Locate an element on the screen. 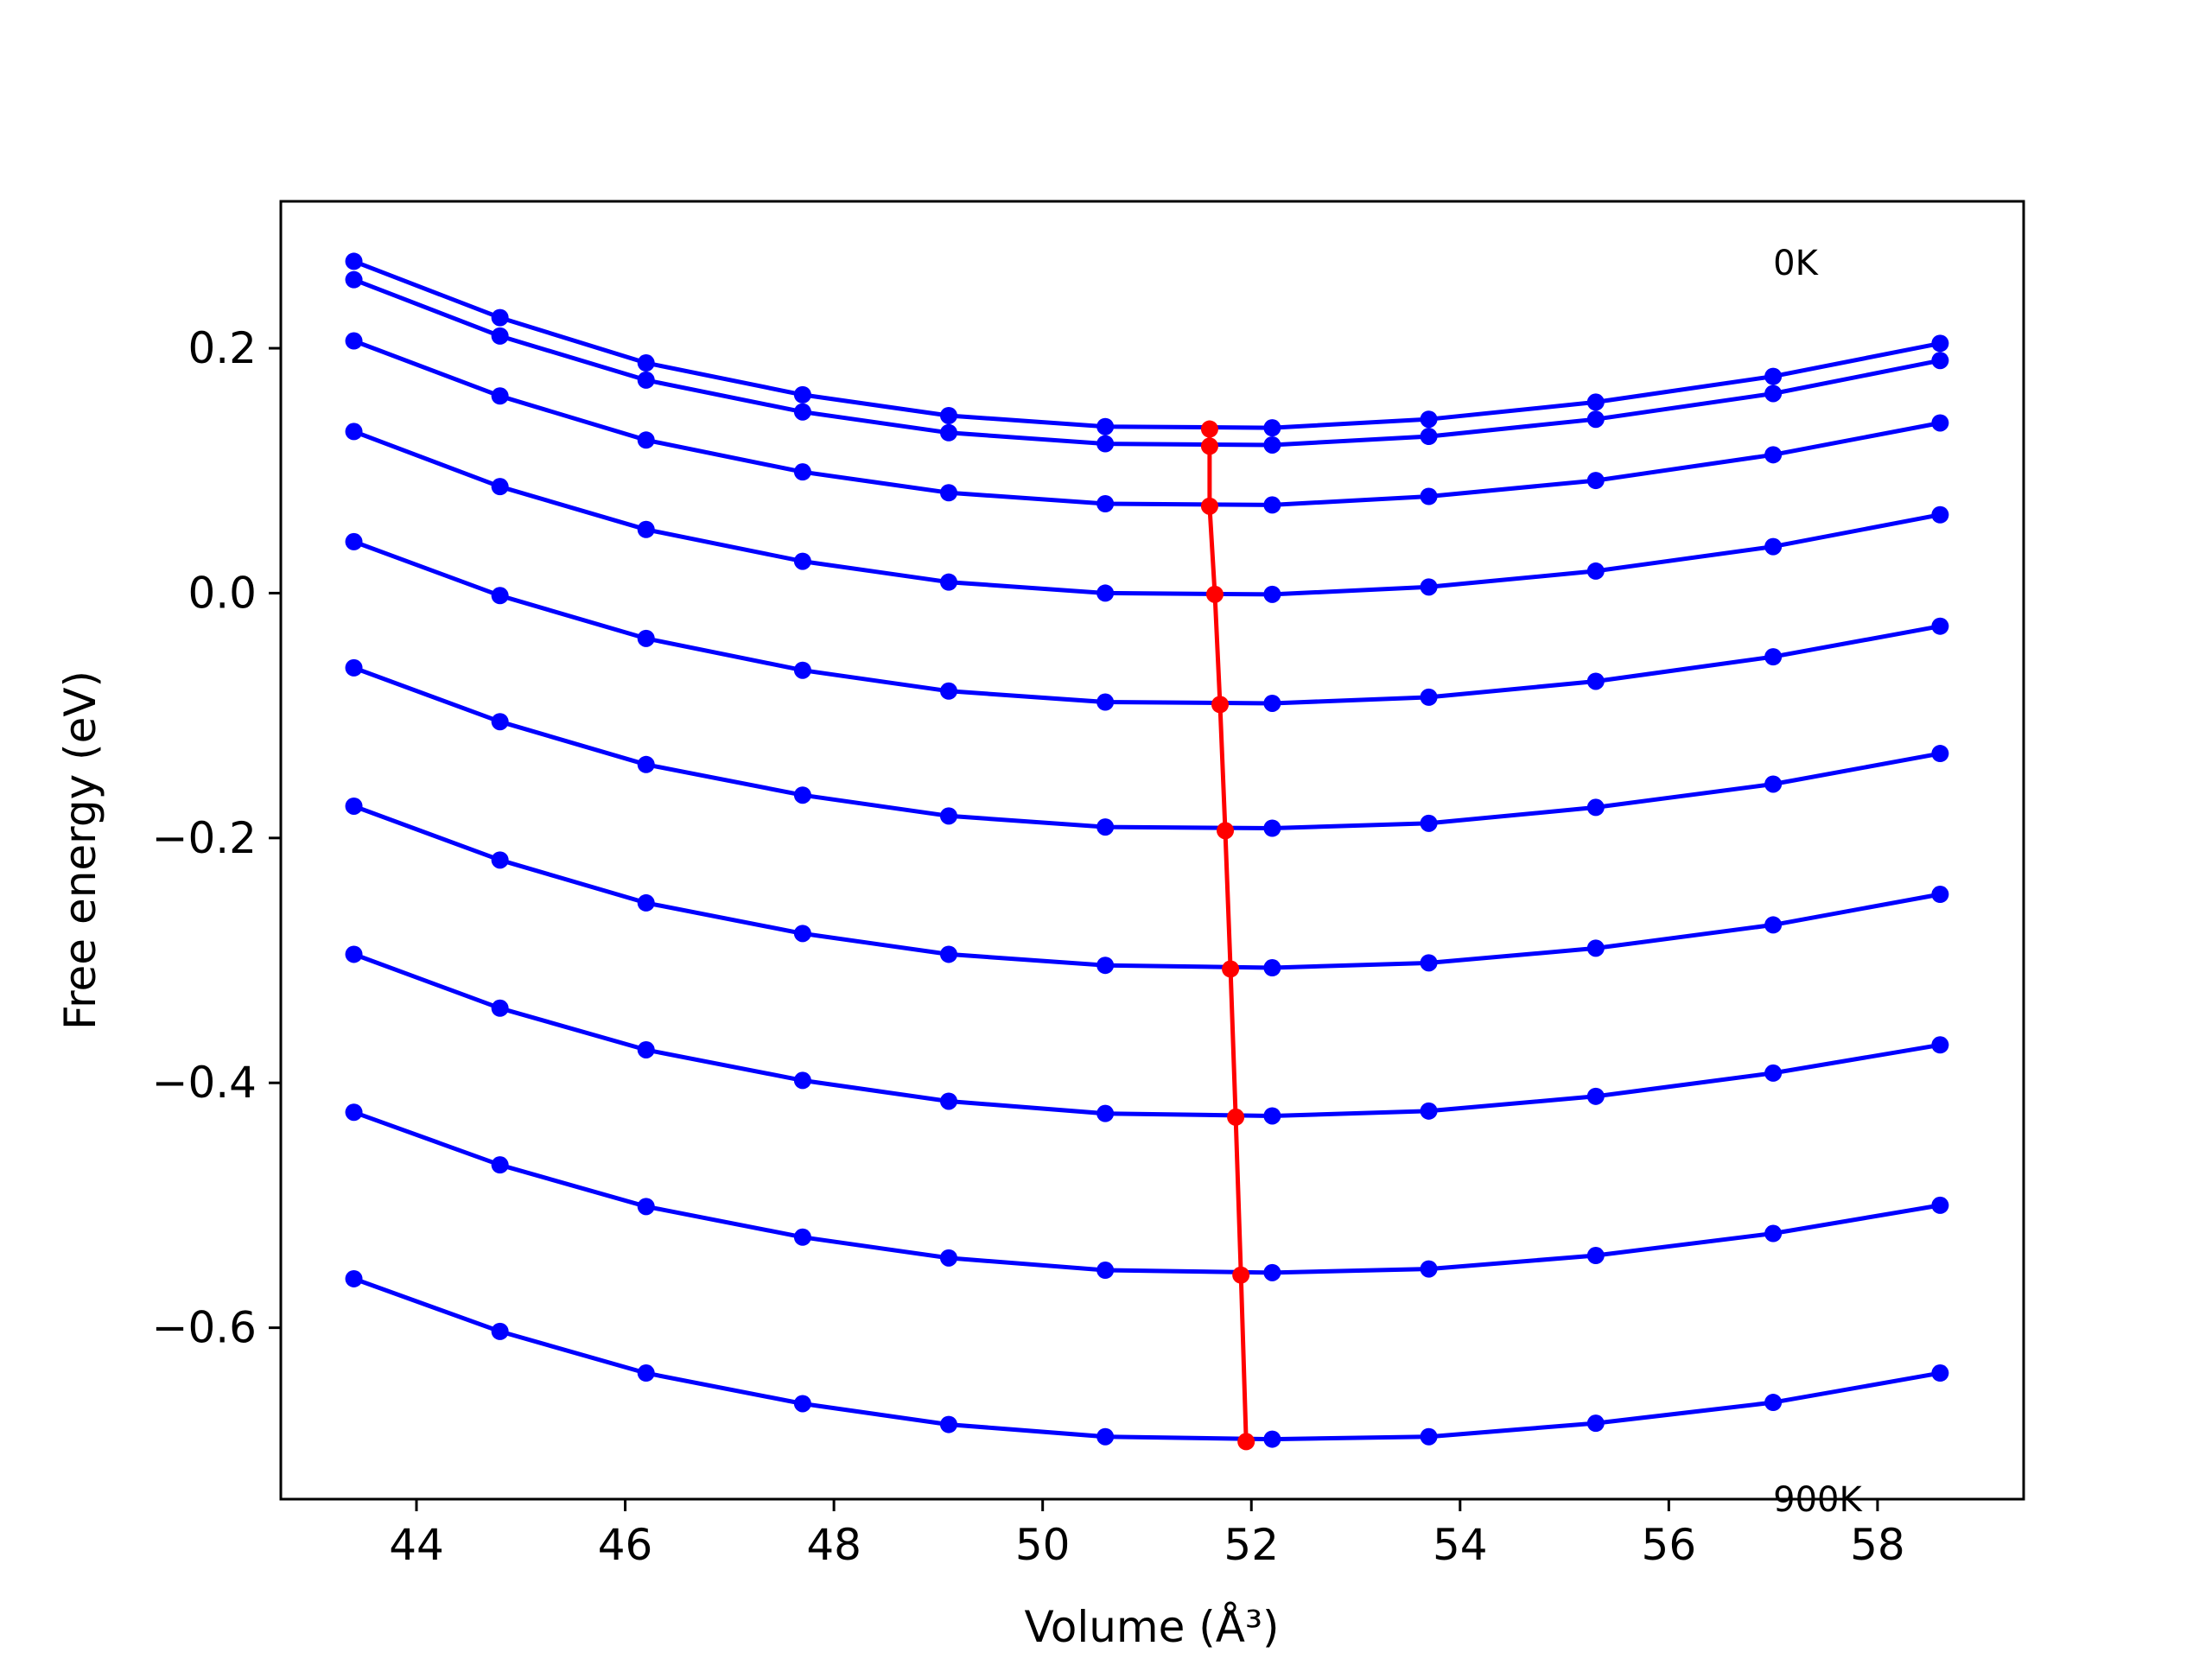  x-tick-label: 58 is located at coordinates (1877, 1545).